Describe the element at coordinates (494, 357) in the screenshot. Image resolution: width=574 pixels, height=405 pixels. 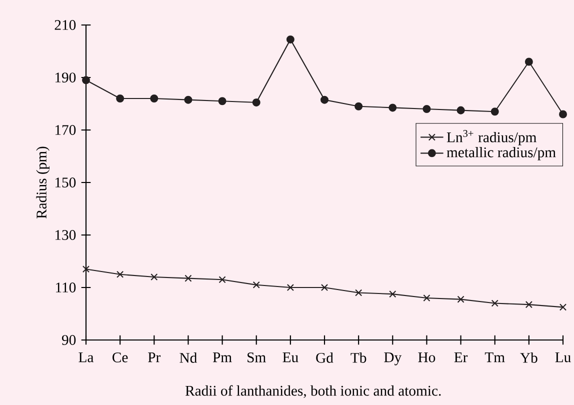
I see `x-tick-label: Tm` at that location.